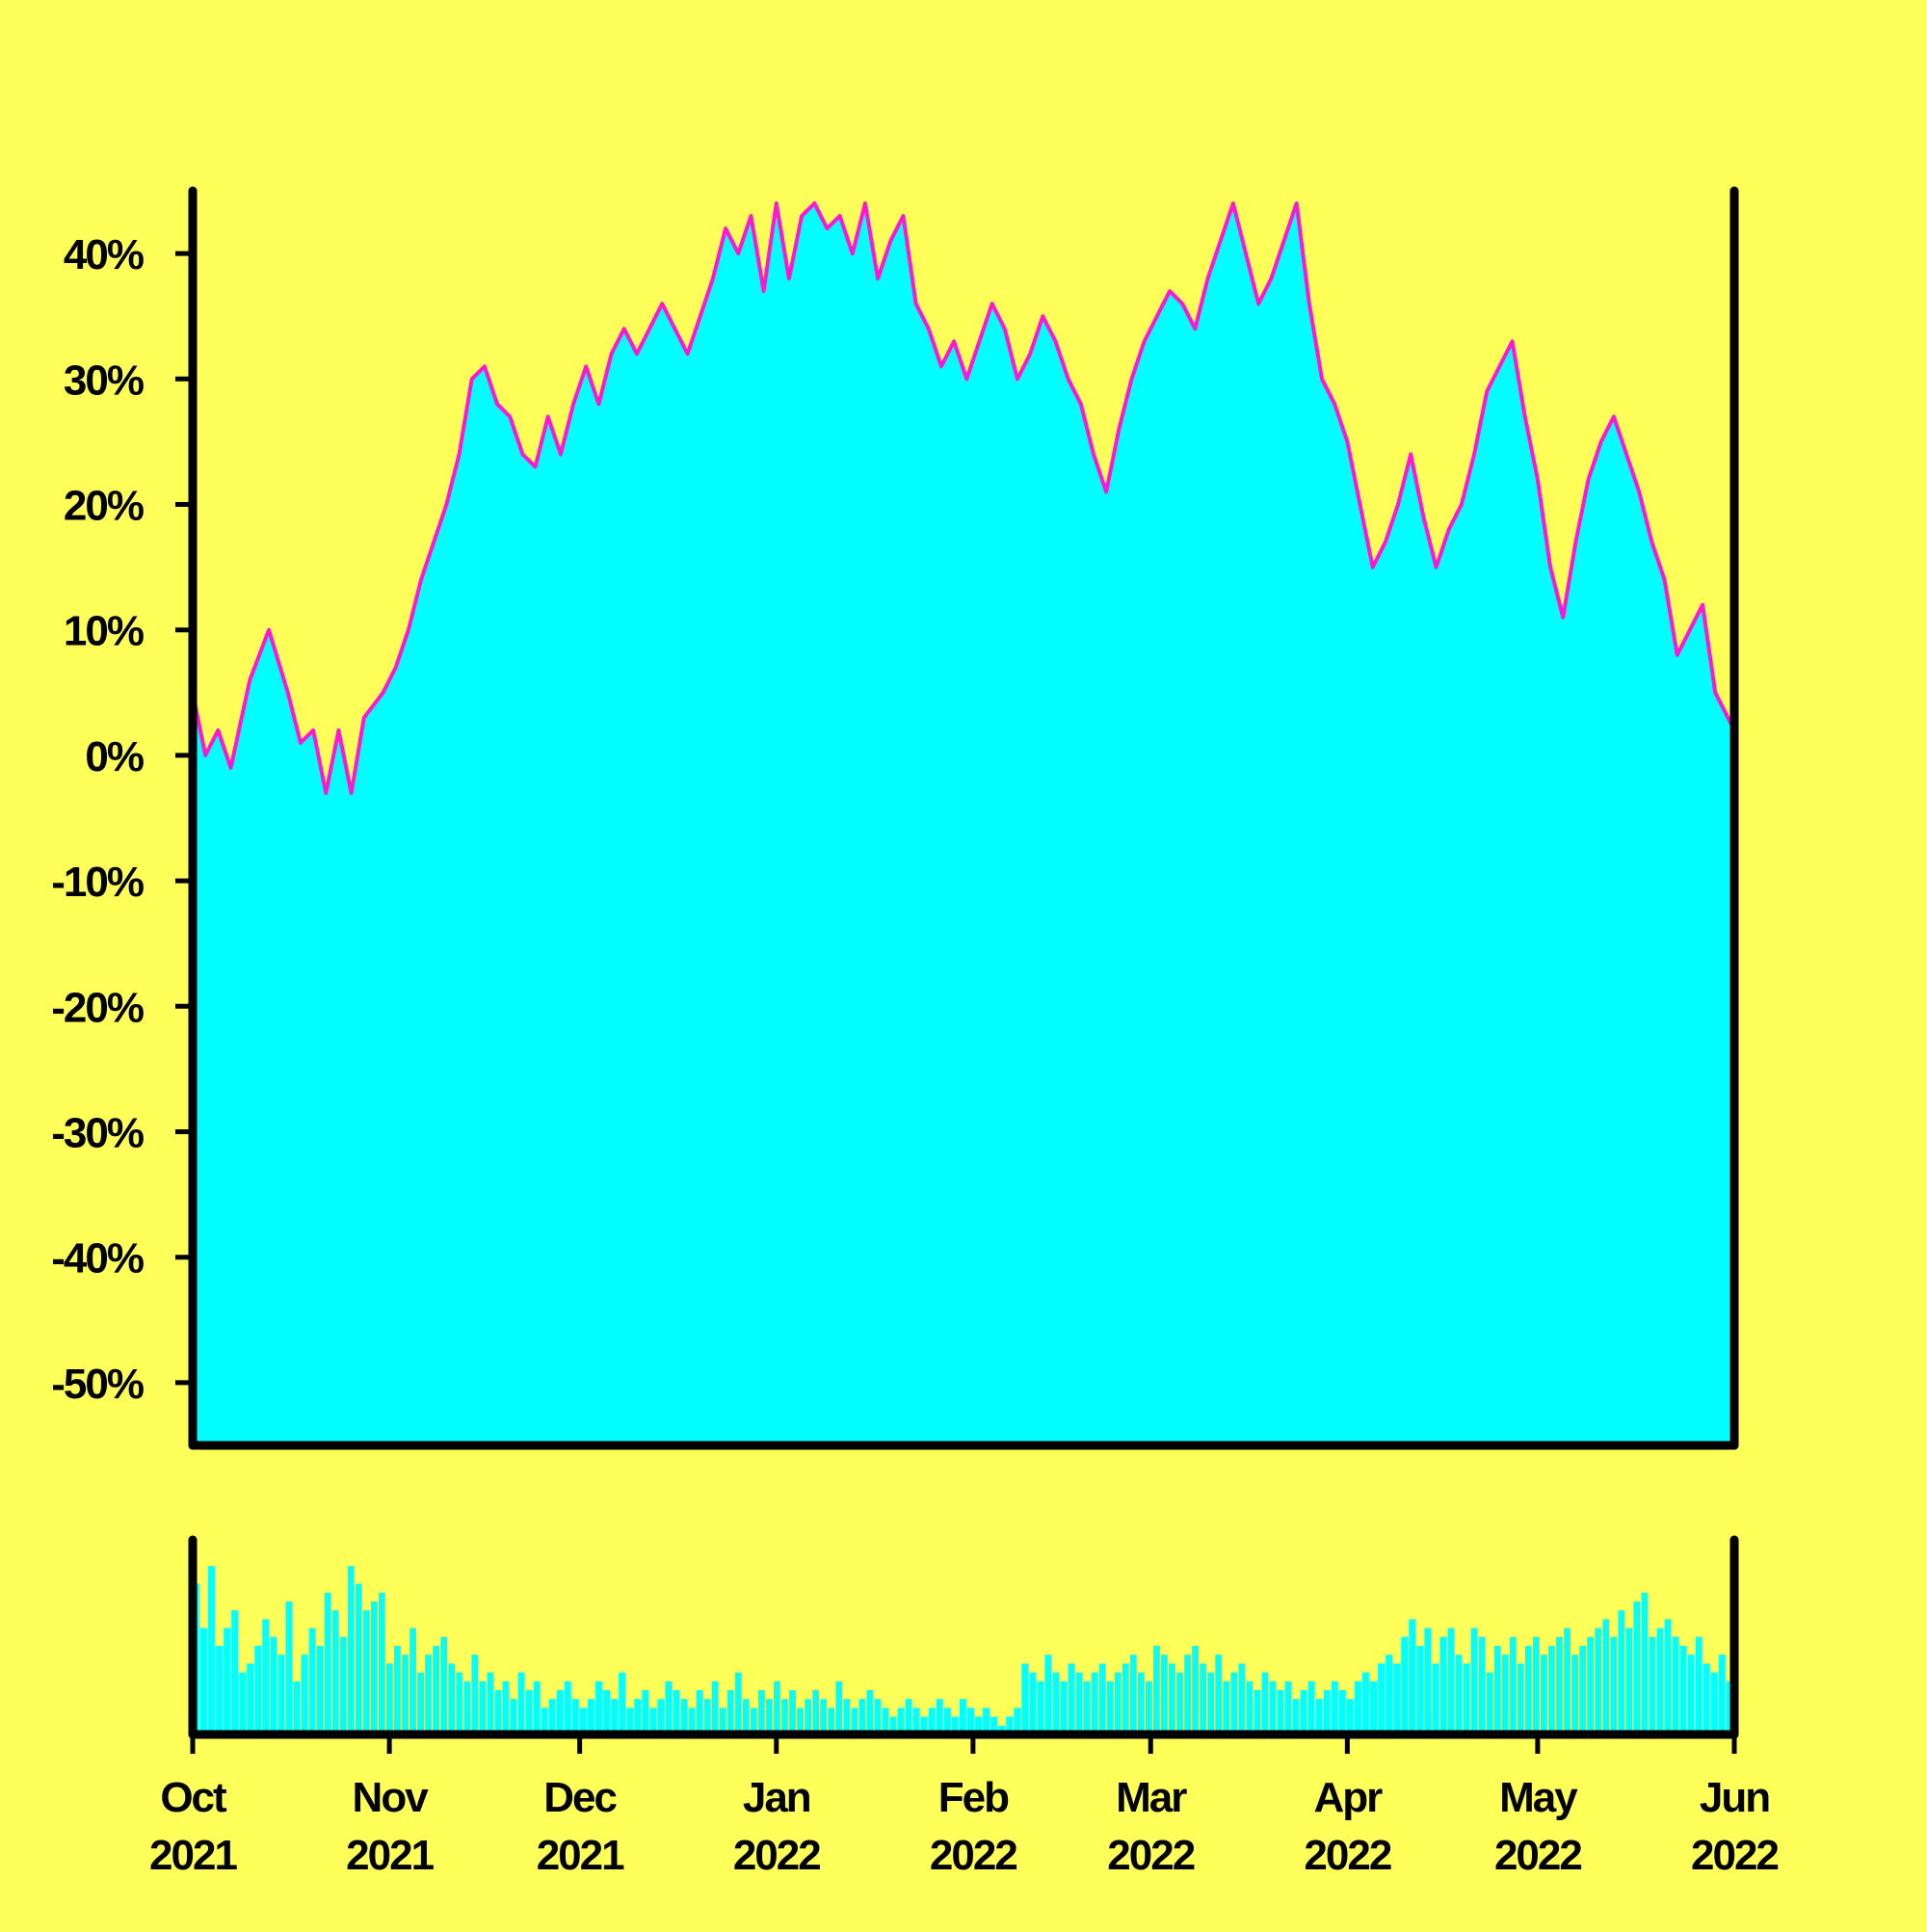 This screenshot has height=1932, width=1927. Describe the element at coordinates (974, 1797) in the screenshot. I see `x-tick-label-month: Feb` at that location.